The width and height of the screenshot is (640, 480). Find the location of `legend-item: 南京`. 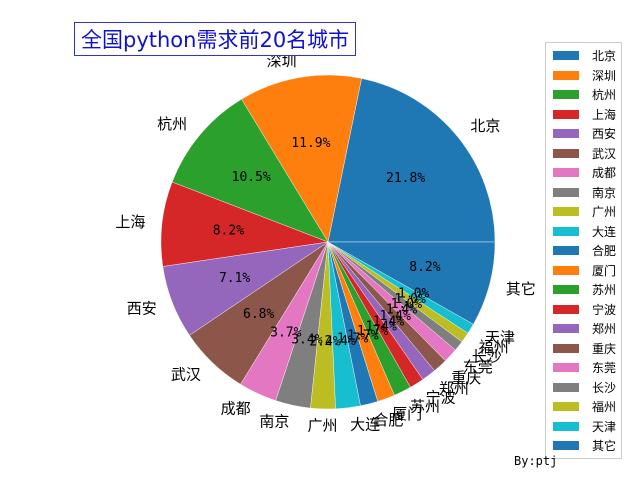

legend-item: 南京 is located at coordinates (583, 193).